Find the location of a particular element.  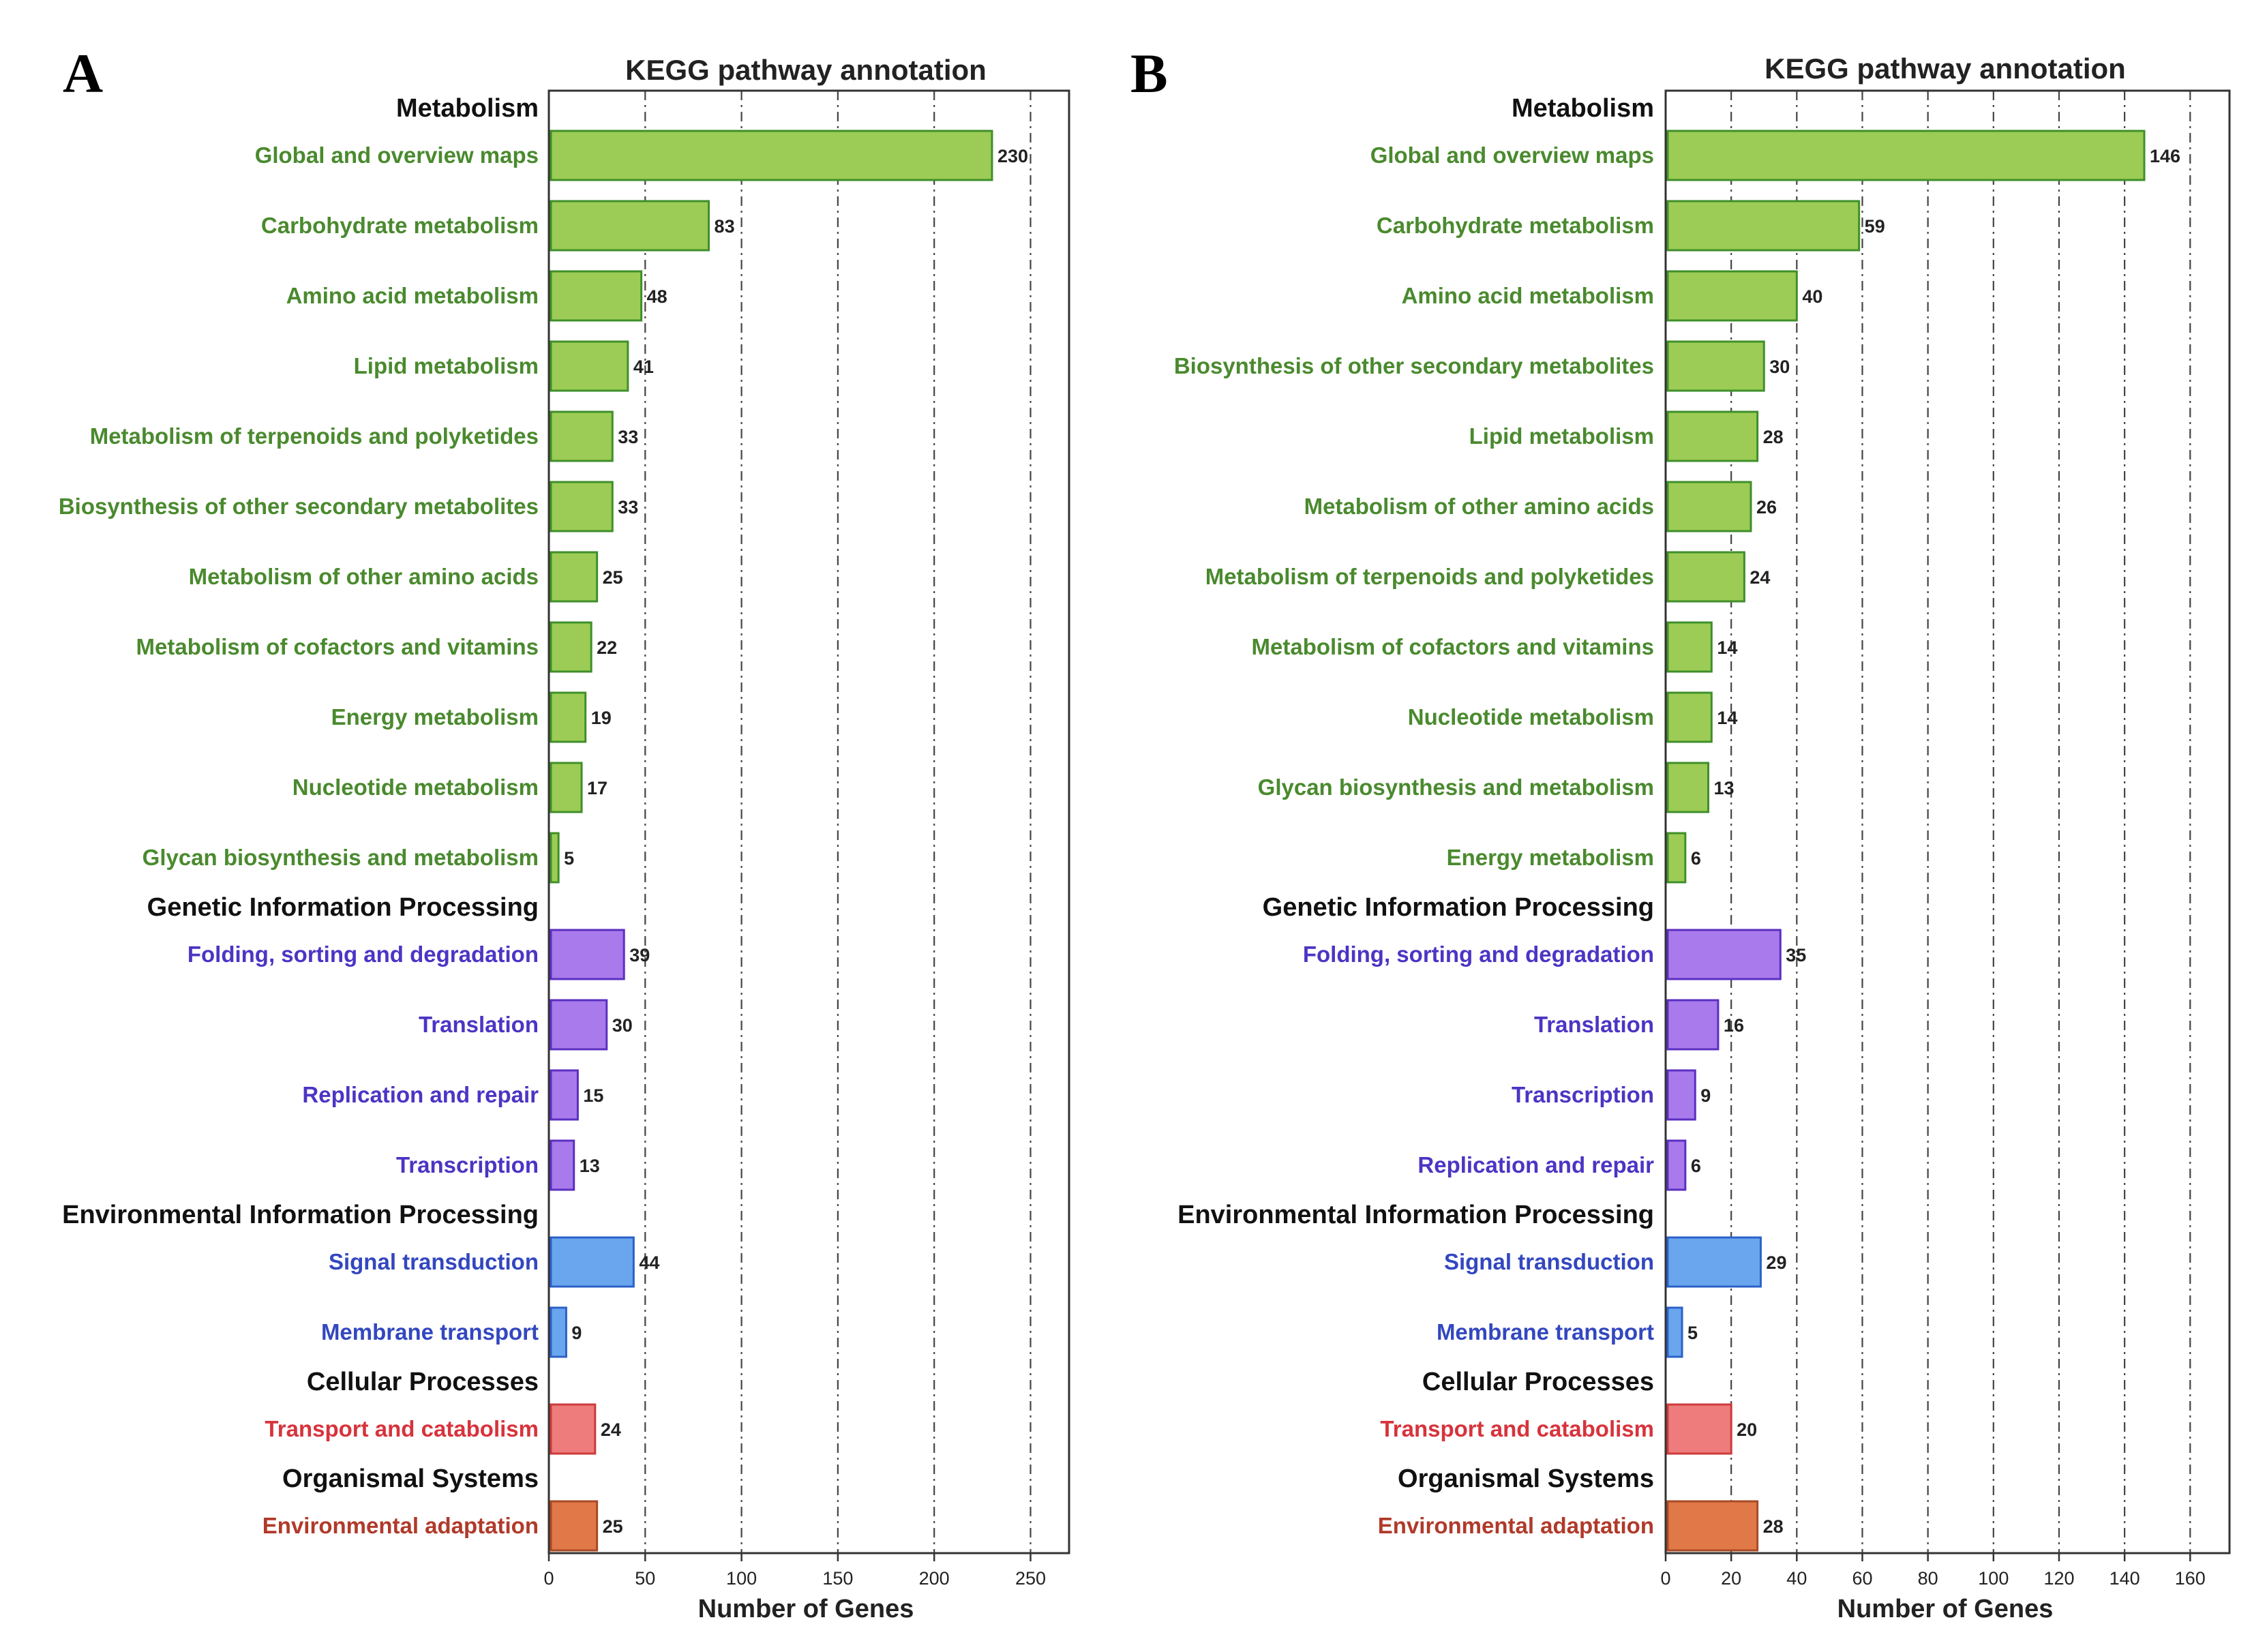

panel-a-group-label-cellular-processes: Cellular Processes is located at coordinates (423, 1382).